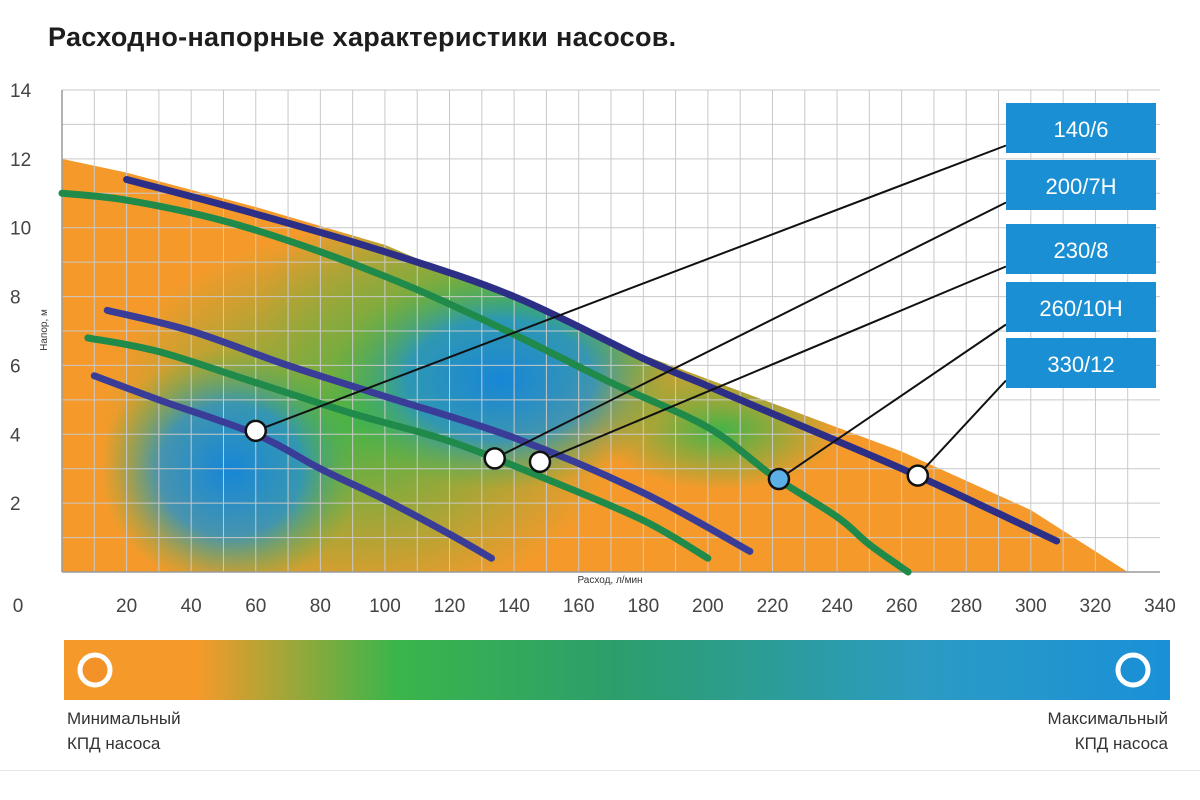  Describe the element at coordinates (20, 160) in the screenshot. I see `y-tick-label: 12` at that location.